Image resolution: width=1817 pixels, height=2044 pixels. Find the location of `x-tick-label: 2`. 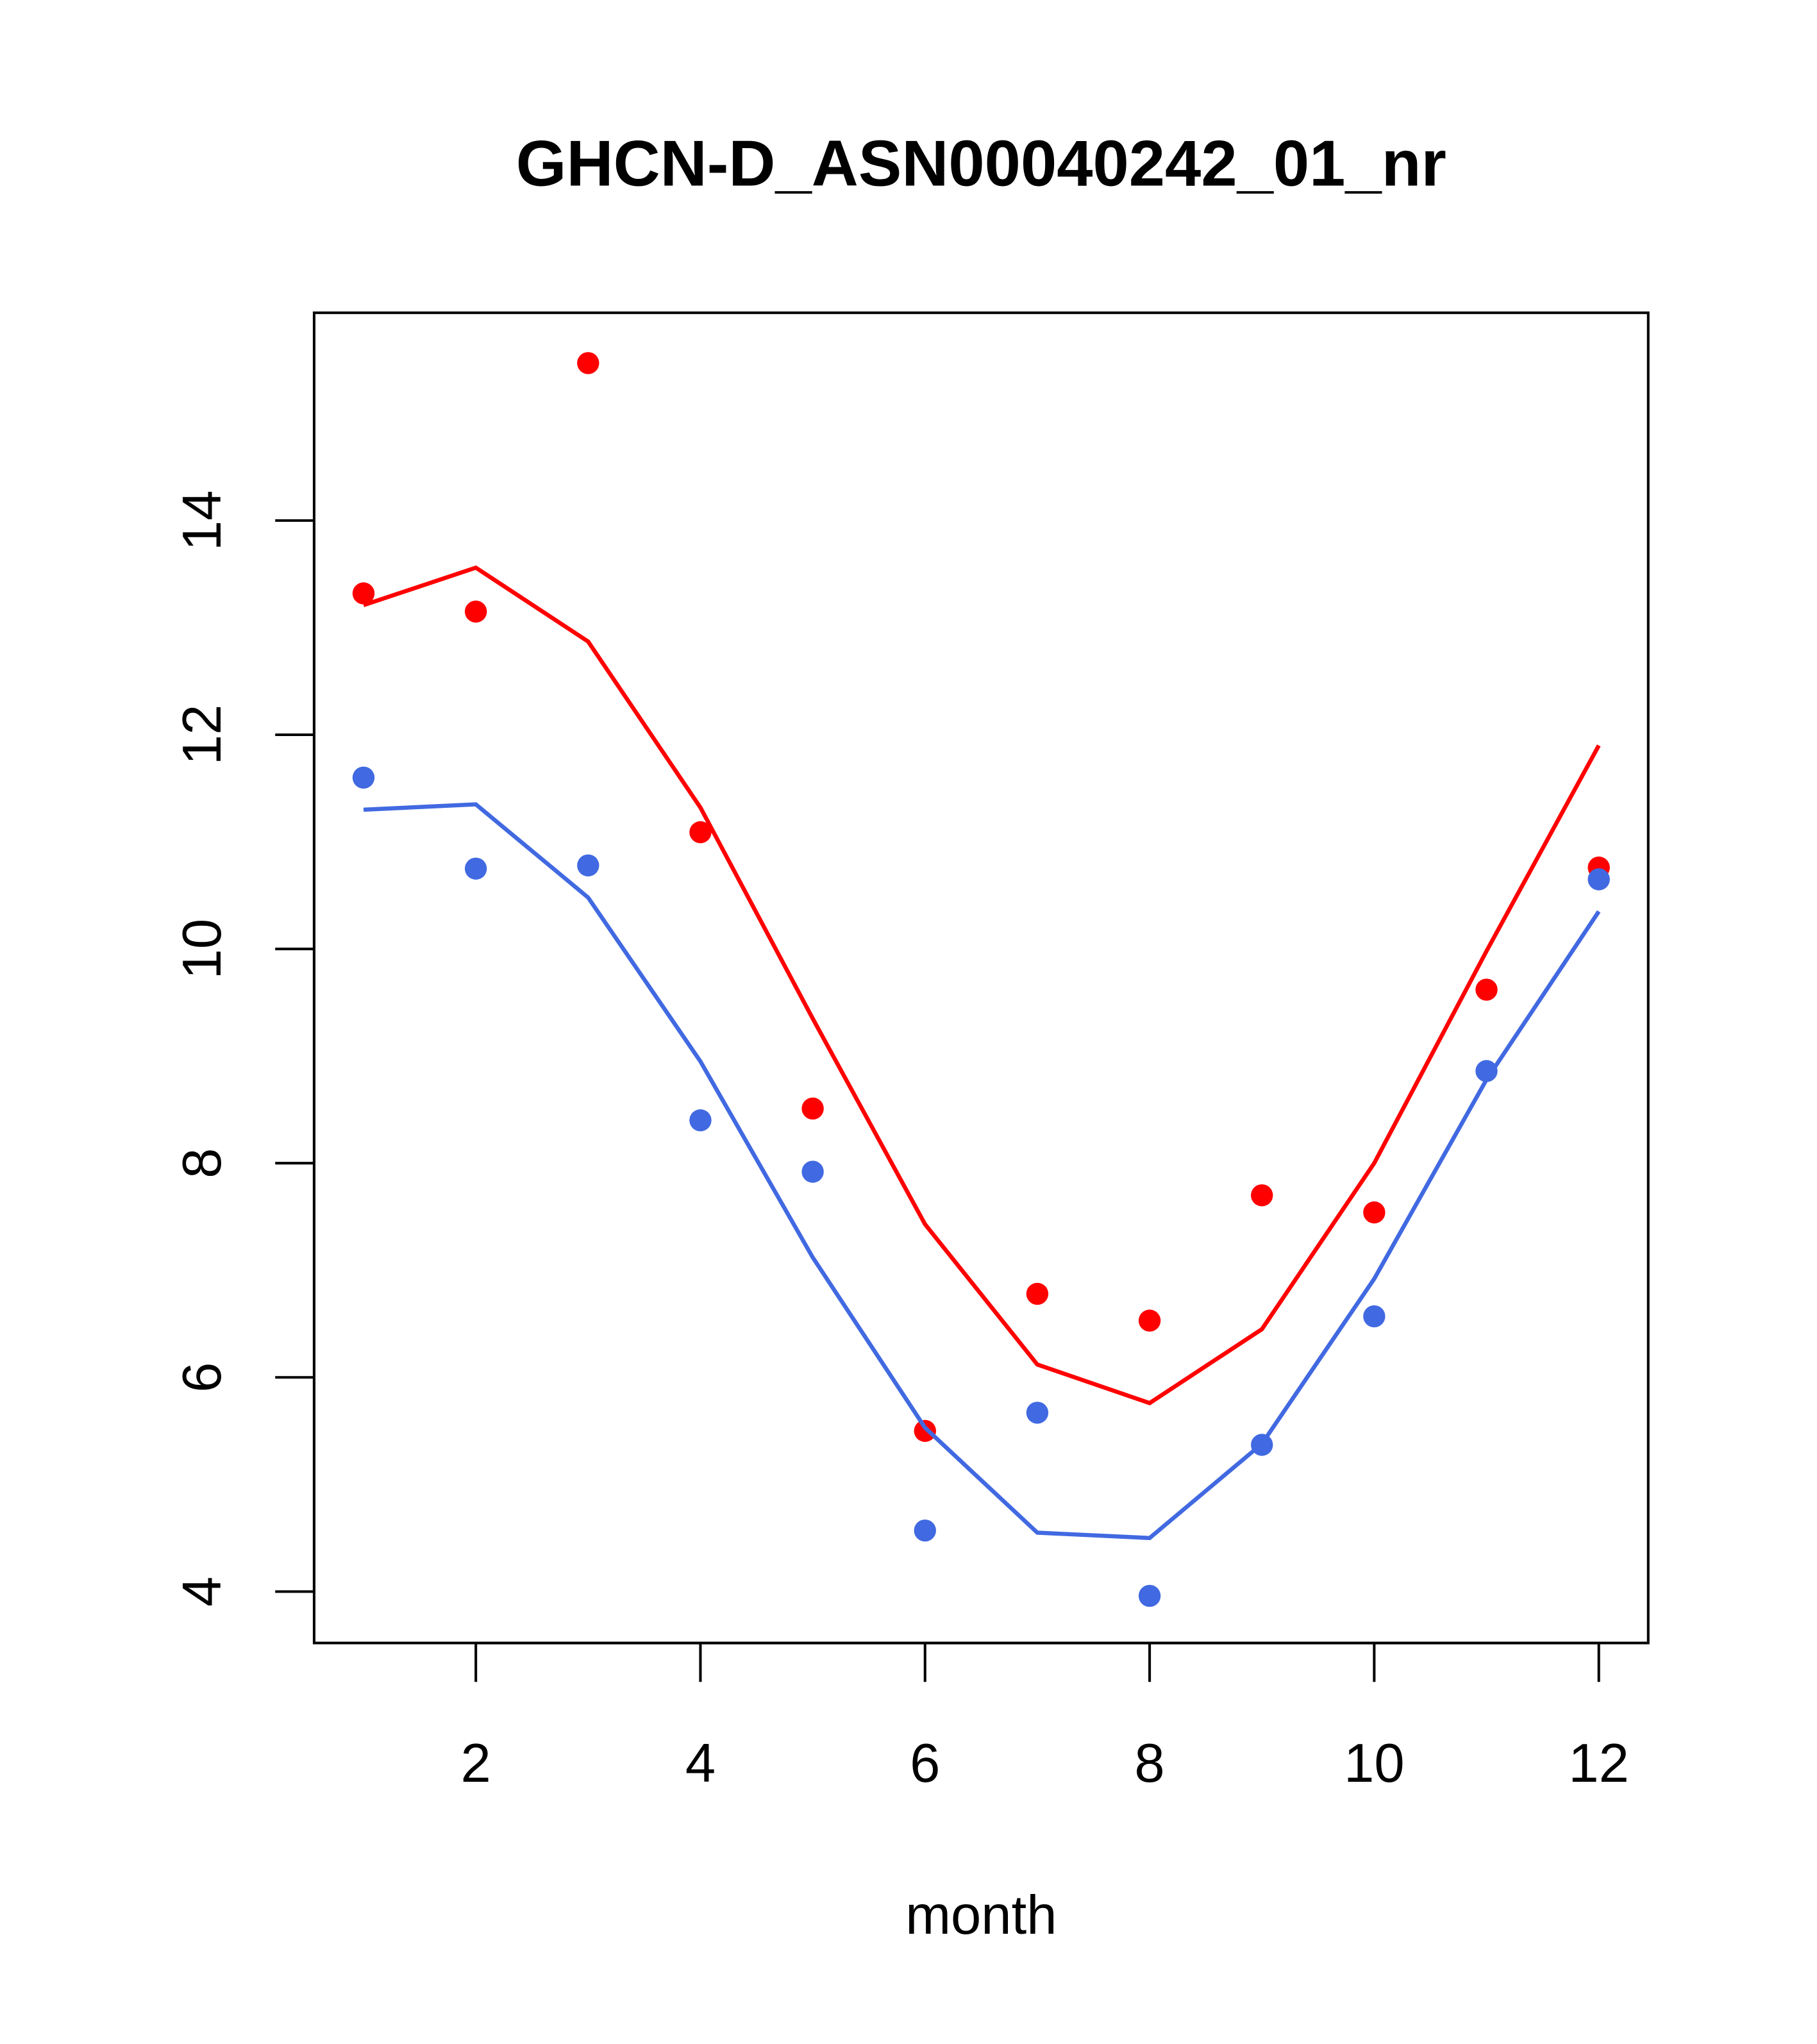

x-tick-label: 2 is located at coordinates (476, 1764).